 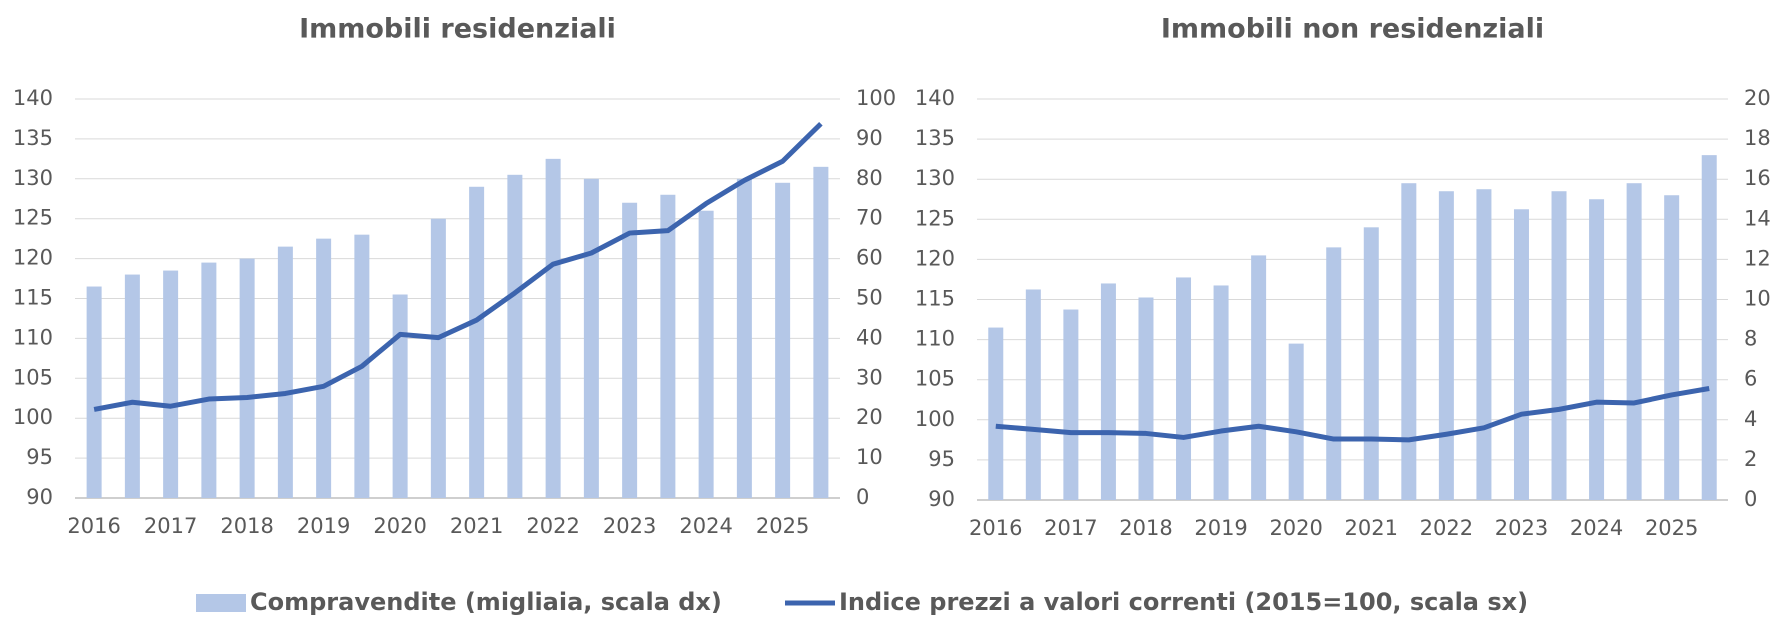 I want to click on y2-tick-label: 10, so click(x=1757, y=299).